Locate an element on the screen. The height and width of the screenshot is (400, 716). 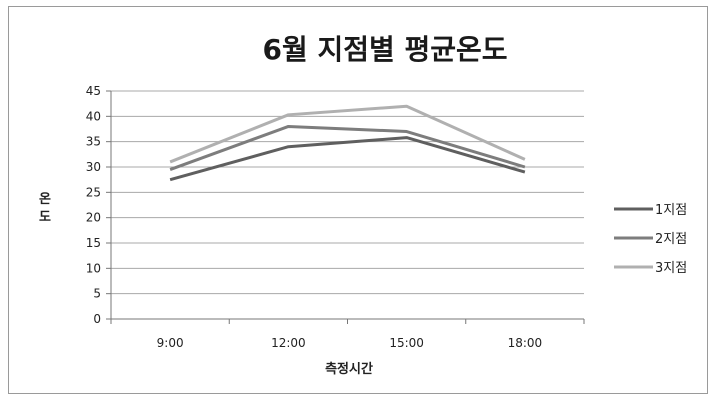
x-tick-label: 15:00 is located at coordinates (406, 343).